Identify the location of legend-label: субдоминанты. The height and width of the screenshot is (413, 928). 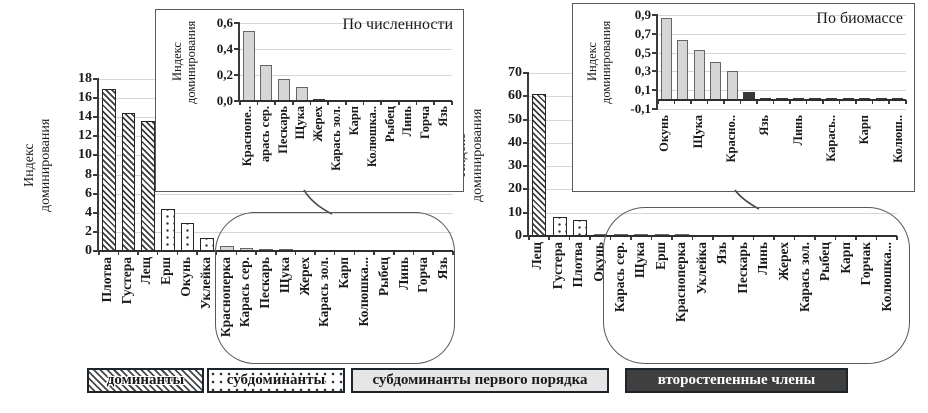
(276, 380).